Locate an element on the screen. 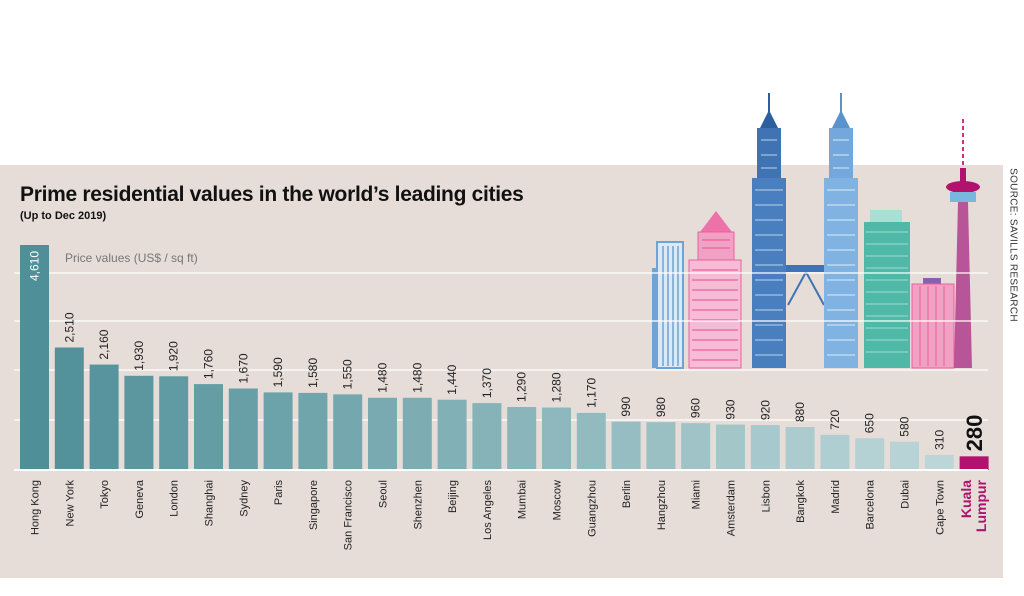 The image size is (1024, 596). bar-seoul is located at coordinates (382, 433).